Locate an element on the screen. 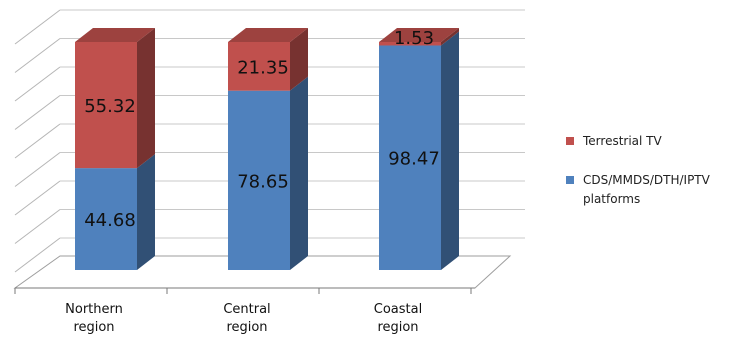  x-tick-labels: Northern region Central region Coastal region is located at coordinates (243, 318).